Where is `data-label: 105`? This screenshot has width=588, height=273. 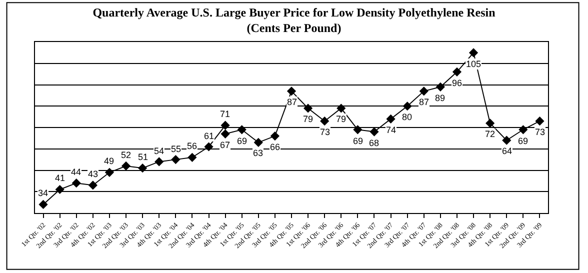 data-label: 105 is located at coordinates (474, 64).